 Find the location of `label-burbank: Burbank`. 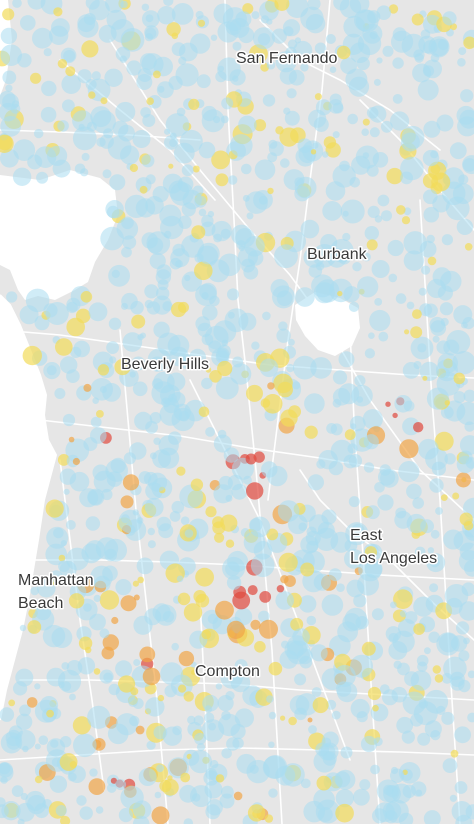

label-burbank: Burbank is located at coordinates (337, 254).